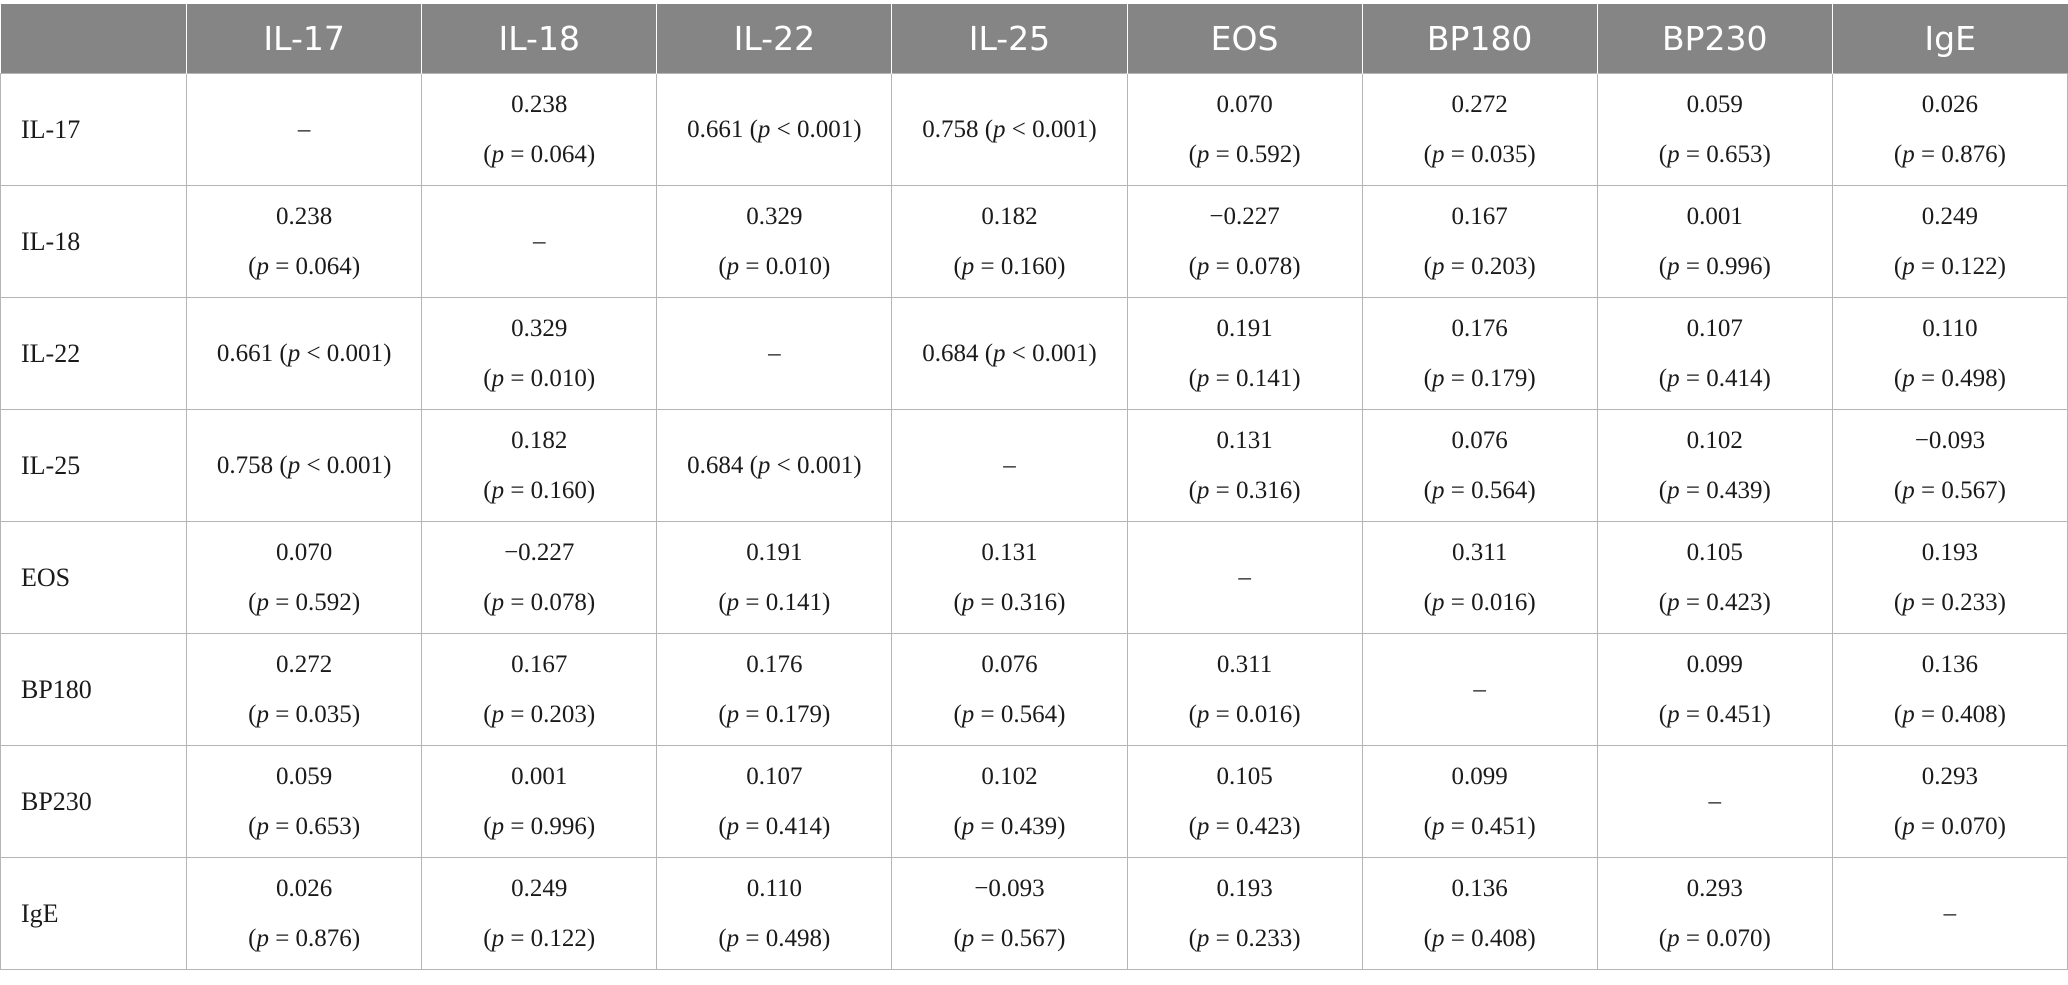  I want to click on p-value-line: (p = 0.179), so click(774, 714).